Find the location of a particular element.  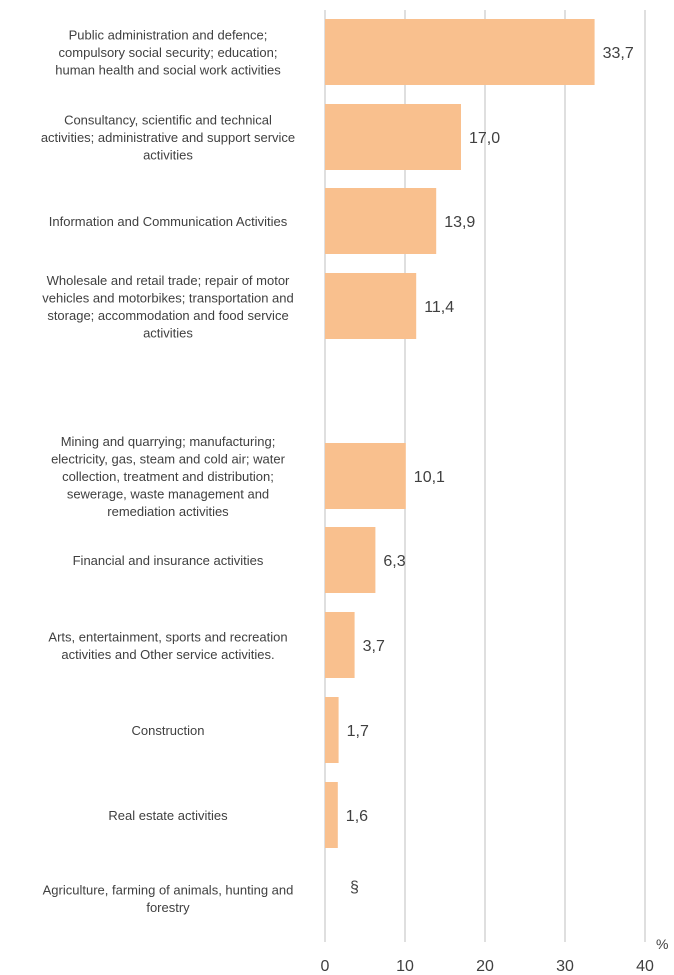

category-label-line: Construction is located at coordinates (168, 730).